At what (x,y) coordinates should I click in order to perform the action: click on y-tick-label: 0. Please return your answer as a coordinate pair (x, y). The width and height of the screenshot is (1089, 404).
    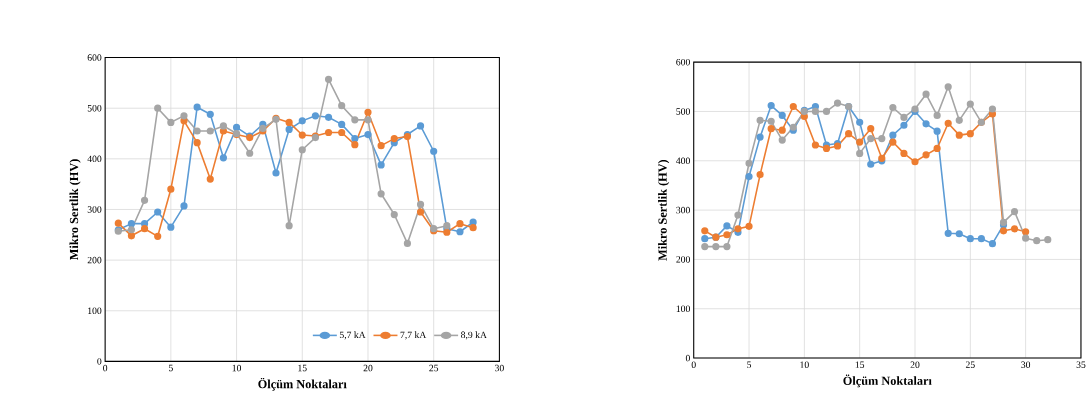
    Looking at the image, I should click on (687, 358).